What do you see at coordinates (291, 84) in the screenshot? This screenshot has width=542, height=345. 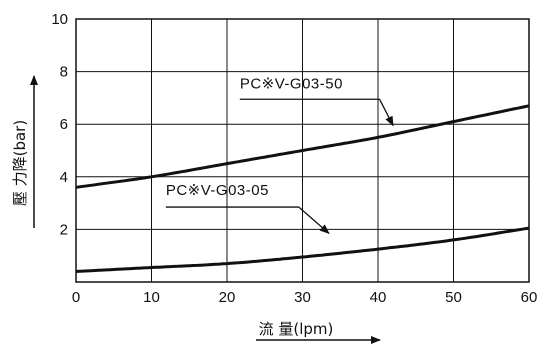 I see `series-label-1: PC※V-G03-50` at bounding box center [291, 84].